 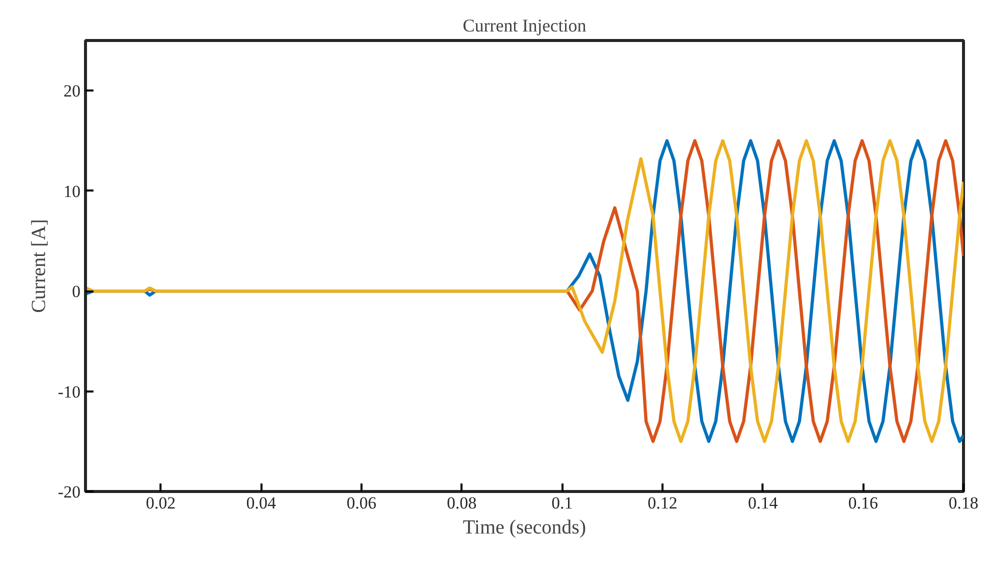 I want to click on x-tick-label: 0.08, so click(x=461, y=503).